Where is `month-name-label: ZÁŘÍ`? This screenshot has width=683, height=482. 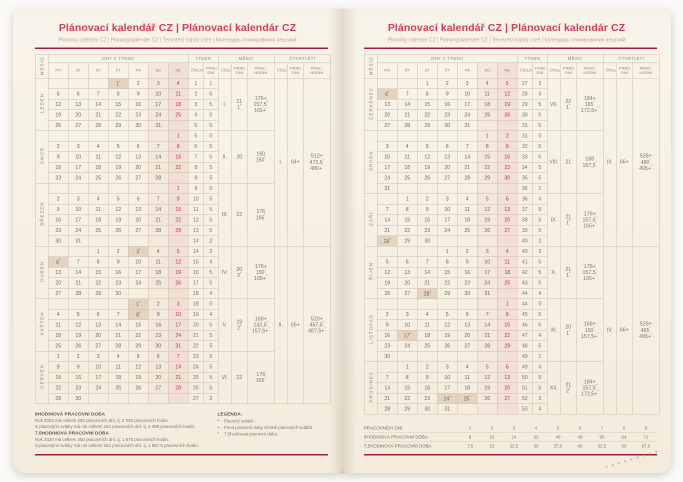
month-name-label: ZÁŘÍ is located at coordinates (371, 220).